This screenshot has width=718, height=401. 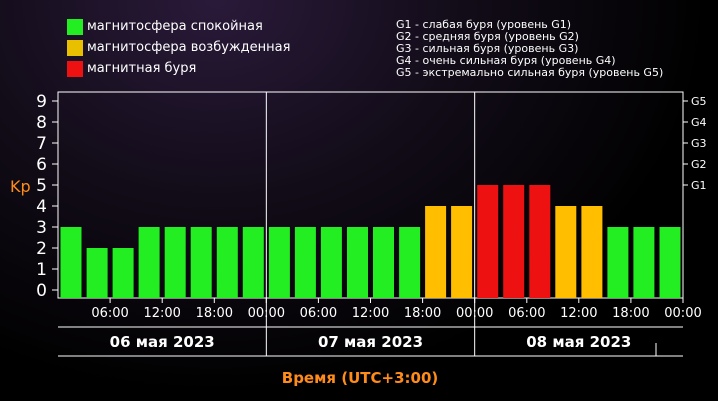 I want to click on day-label: 08 мая 2023, so click(x=578, y=342).